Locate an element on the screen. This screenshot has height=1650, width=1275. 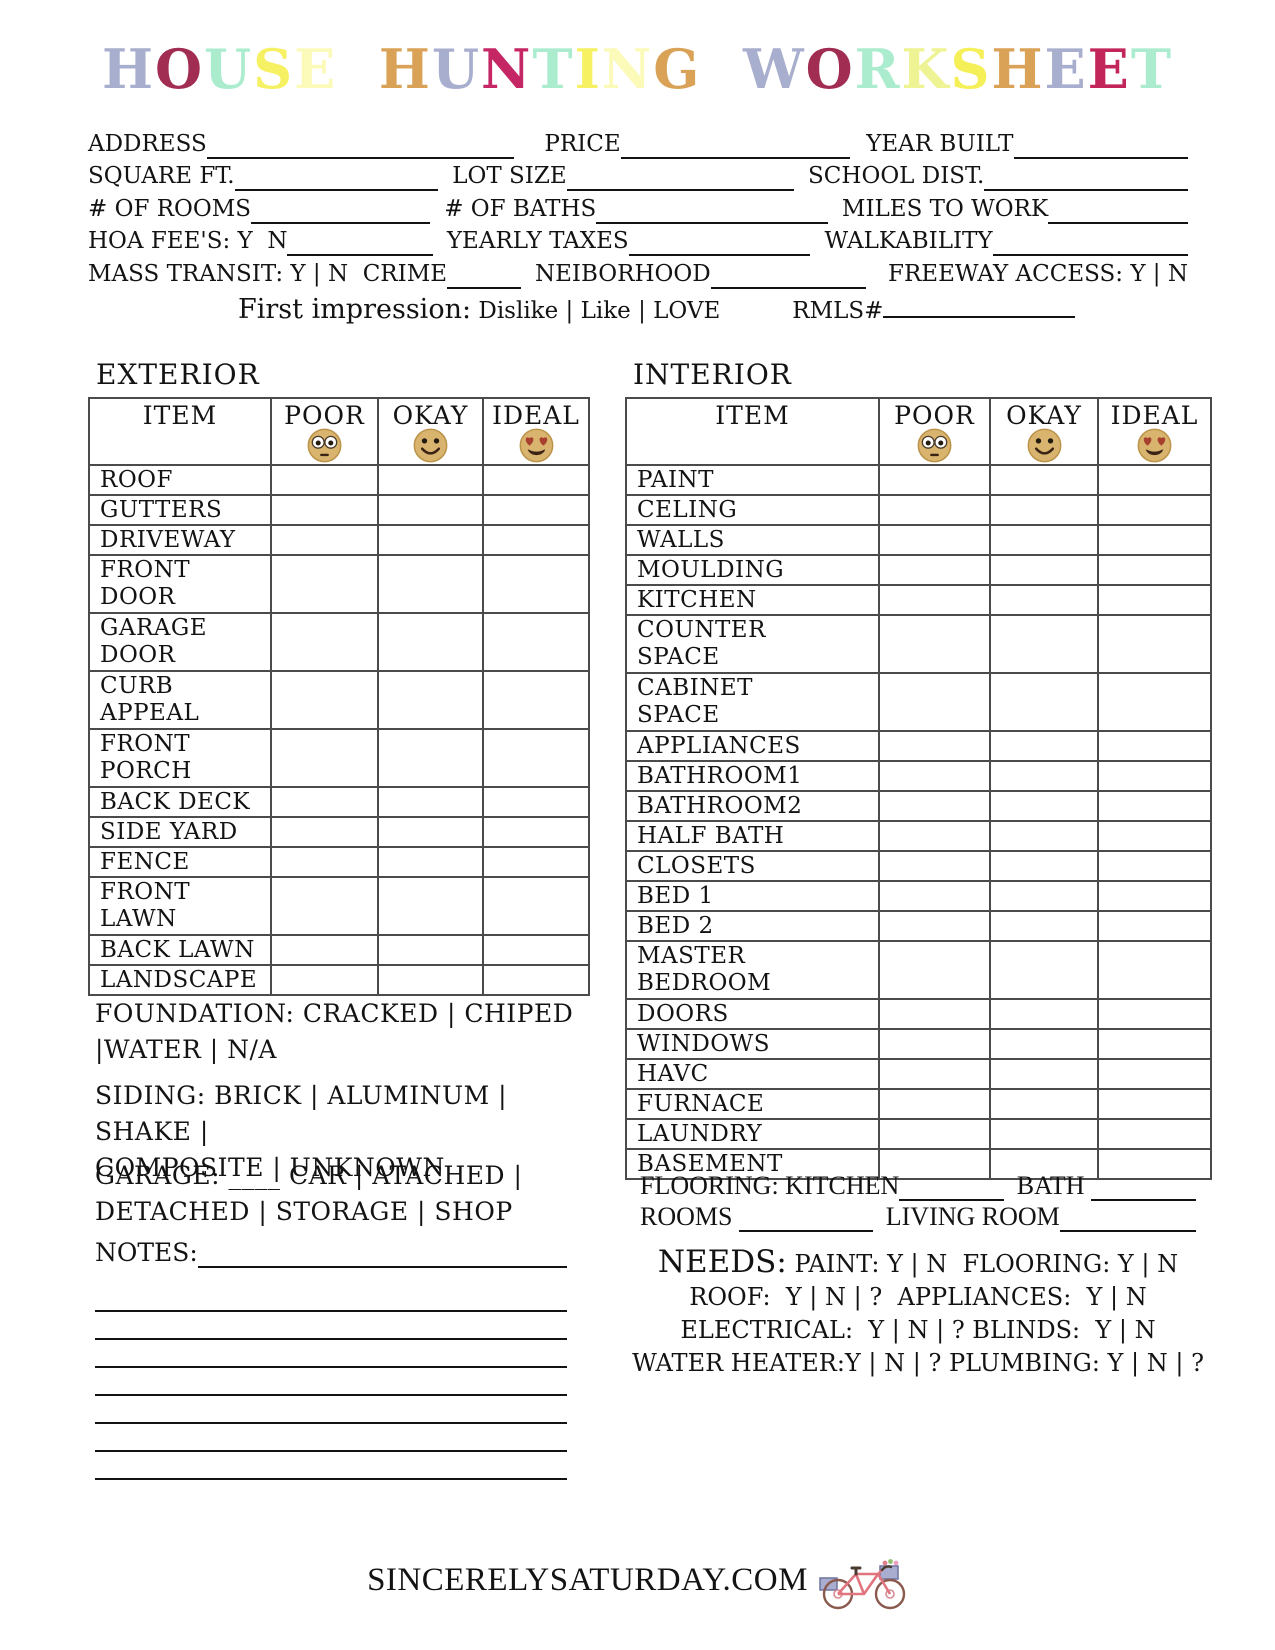
table-row: MASTER BEDROOM is located at coordinates (918, 970).